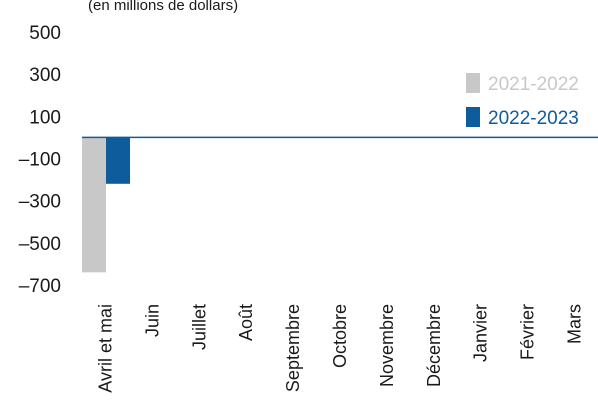  What do you see at coordinates (522, 101) in the screenshot?
I see `legend: 2021-2022 2022-2023` at bounding box center [522, 101].